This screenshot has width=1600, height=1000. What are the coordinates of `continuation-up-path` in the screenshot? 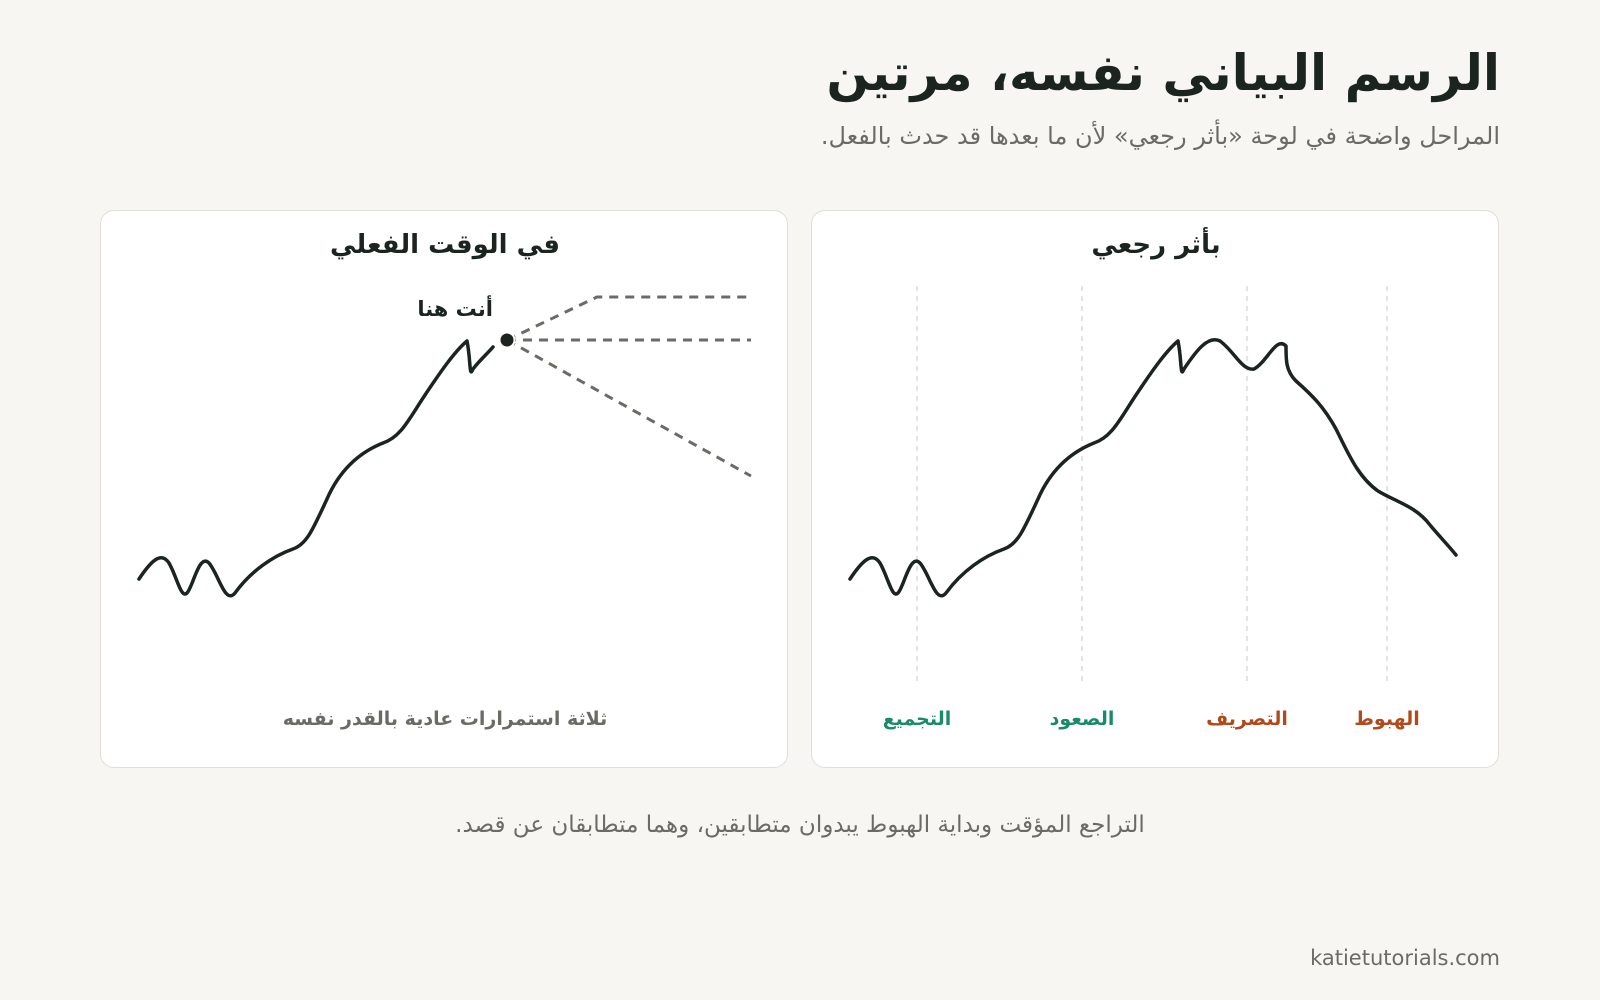 It's located at (628, 318).